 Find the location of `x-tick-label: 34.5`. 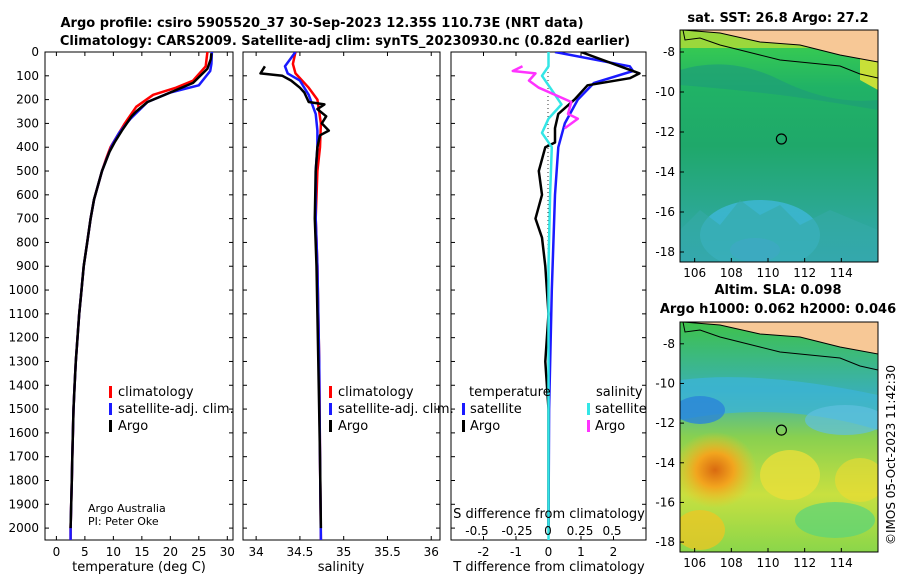

x-tick-label: 34.5 is located at coordinates (300, 552).